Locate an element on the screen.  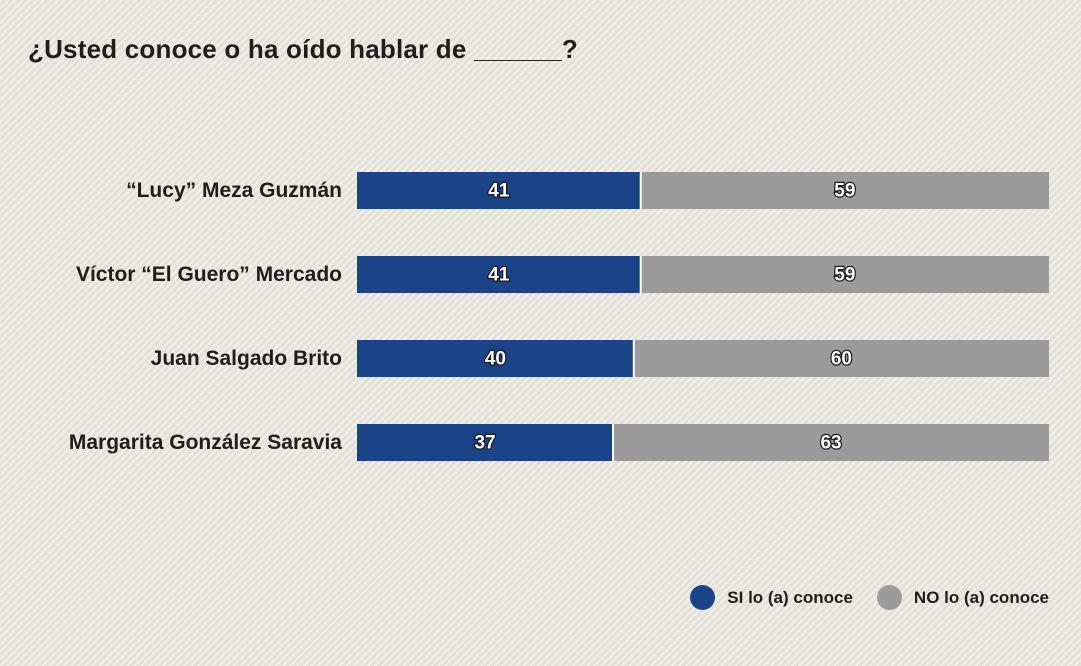
legend-label-si: SI lo (a) conoce is located at coordinates (790, 597).